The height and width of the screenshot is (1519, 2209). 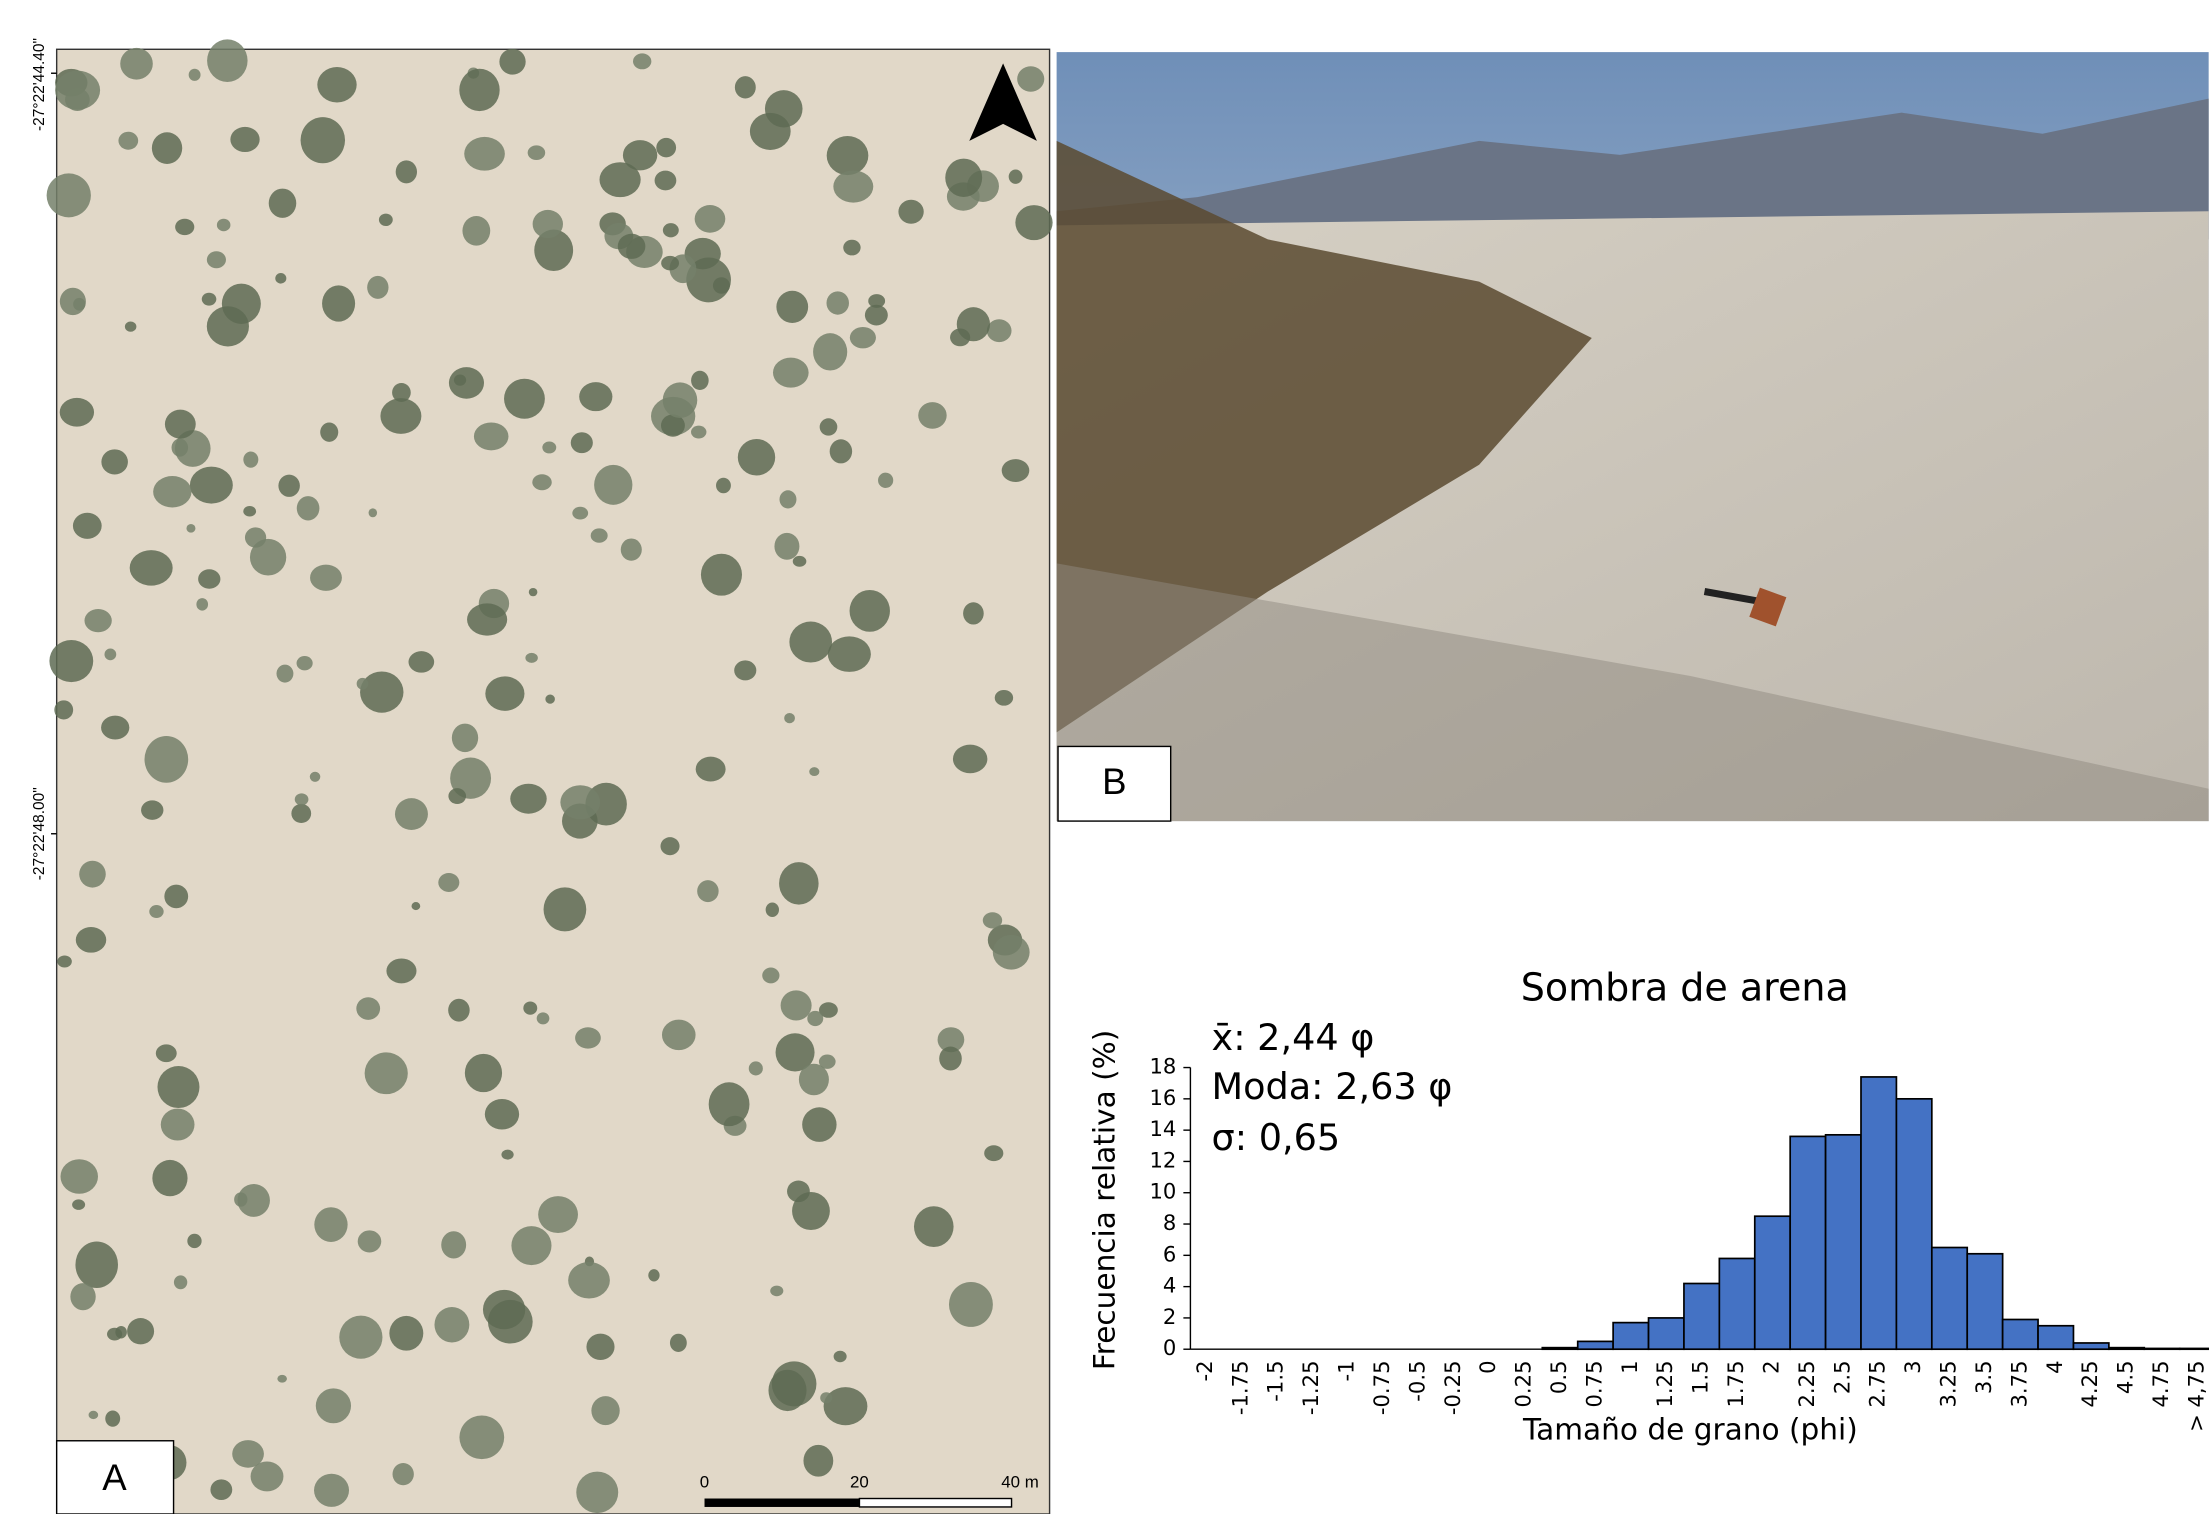 What do you see at coordinates (1690, 1429) in the screenshot?
I see `x-axis-label: Tamaño de grano (phi)` at bounding box center [1690, 1429].